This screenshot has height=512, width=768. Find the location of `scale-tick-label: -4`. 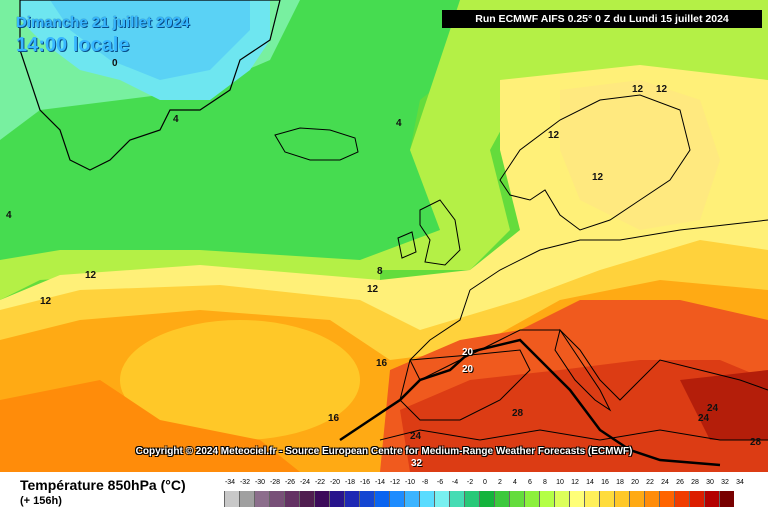

scale-tick-label: -4 is located at coordinates (455, 482).